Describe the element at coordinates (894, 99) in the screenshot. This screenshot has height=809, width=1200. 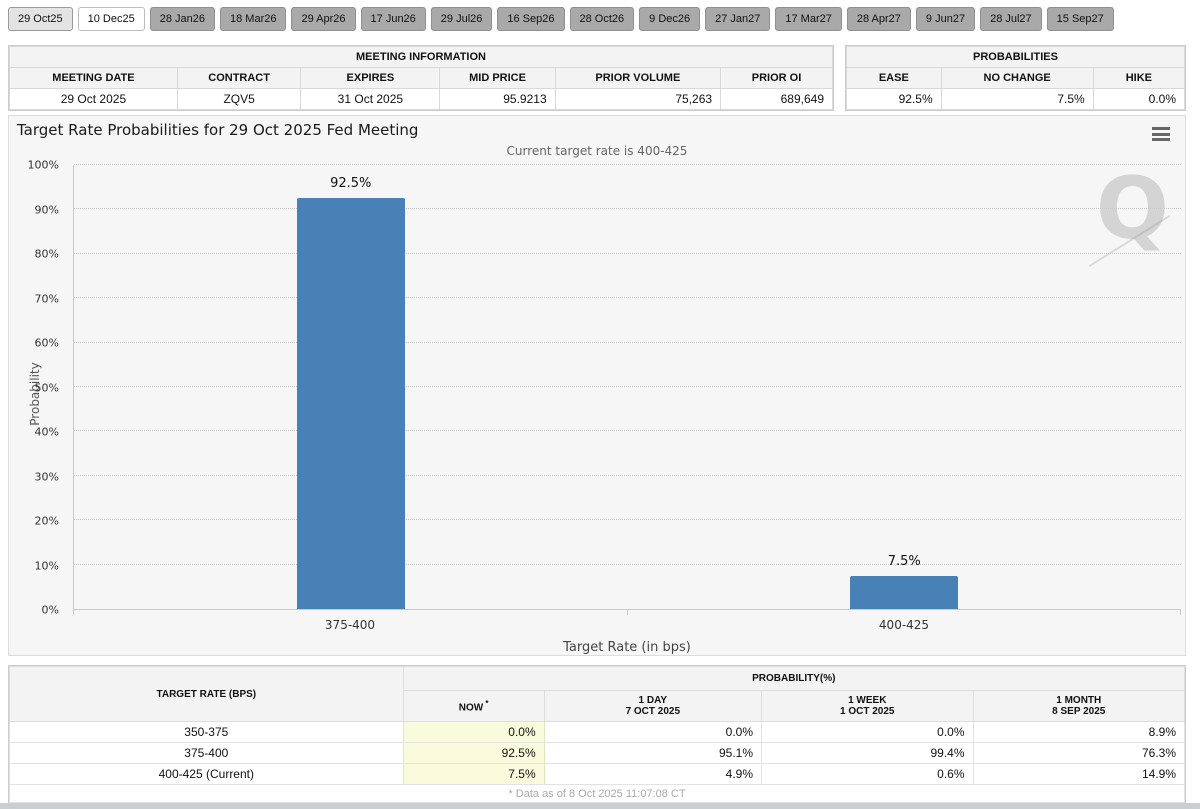
I see `ease-value: 92.5%` at that location.